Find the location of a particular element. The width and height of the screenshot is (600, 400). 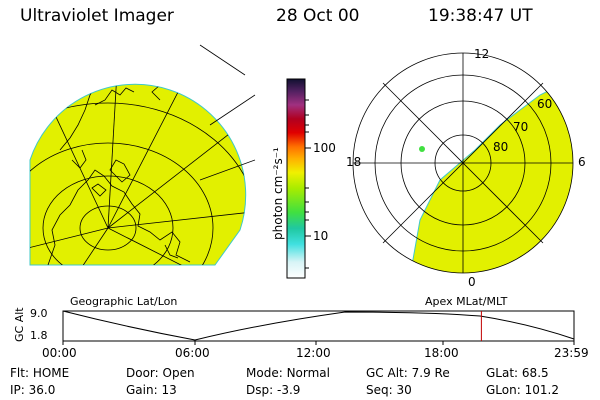

mlat-label-60: 60 is located at coordinates (545, 104).